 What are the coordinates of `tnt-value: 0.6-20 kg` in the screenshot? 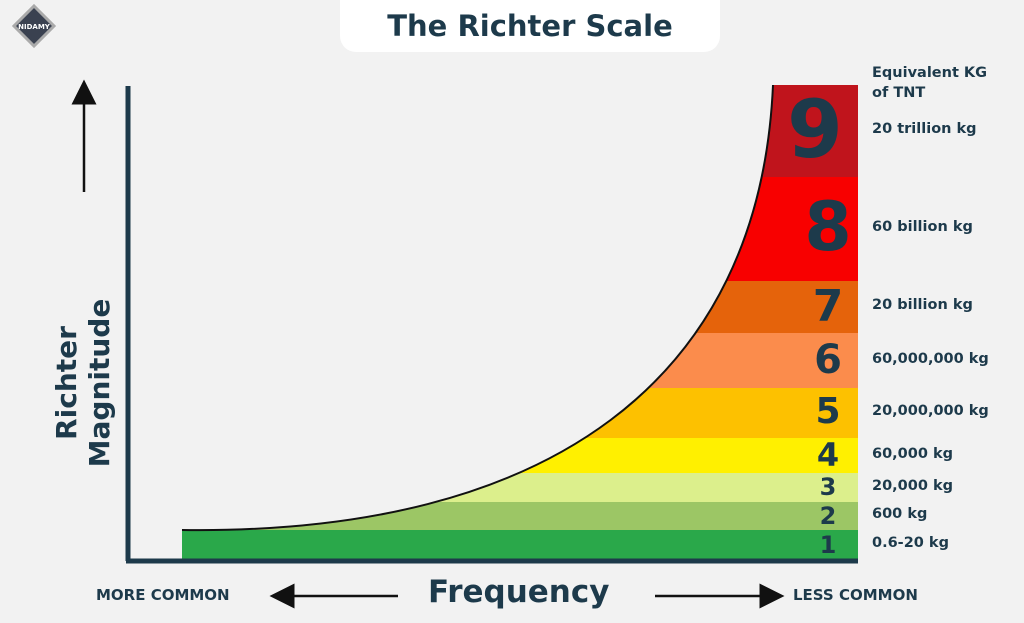 It's located at (910, 543).